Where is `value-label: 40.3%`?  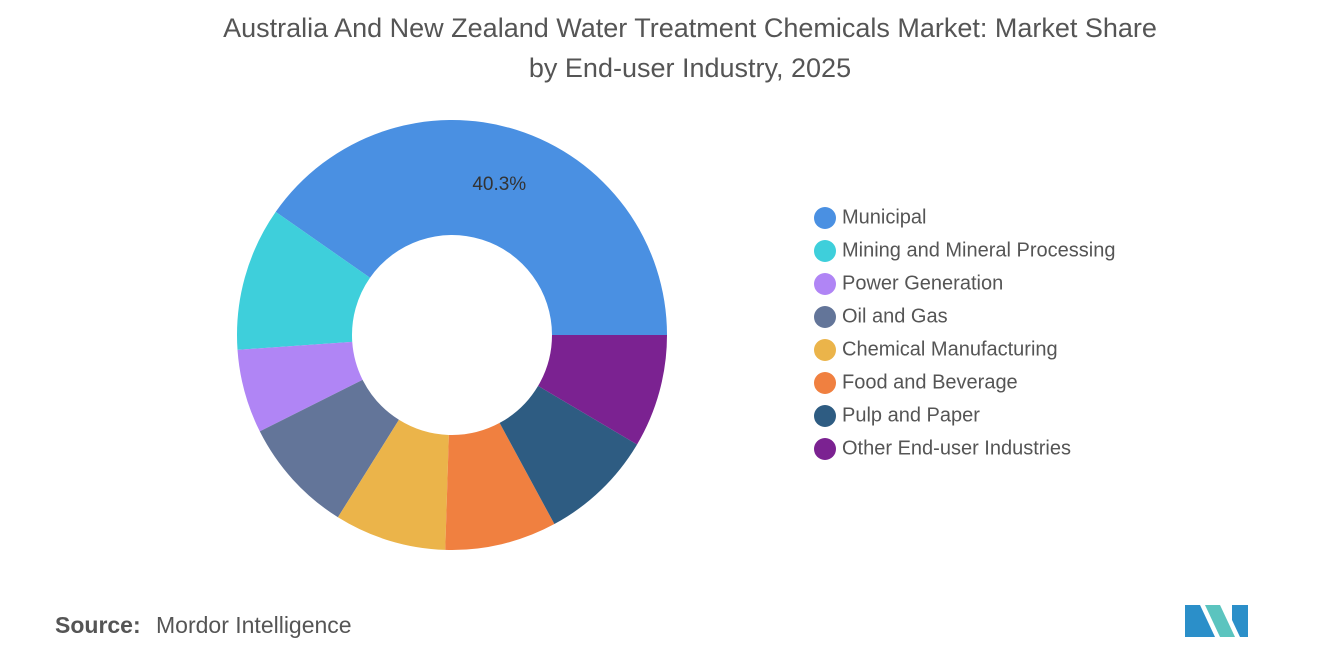 value-label: 40.3% is located at coordinates (499, 184).